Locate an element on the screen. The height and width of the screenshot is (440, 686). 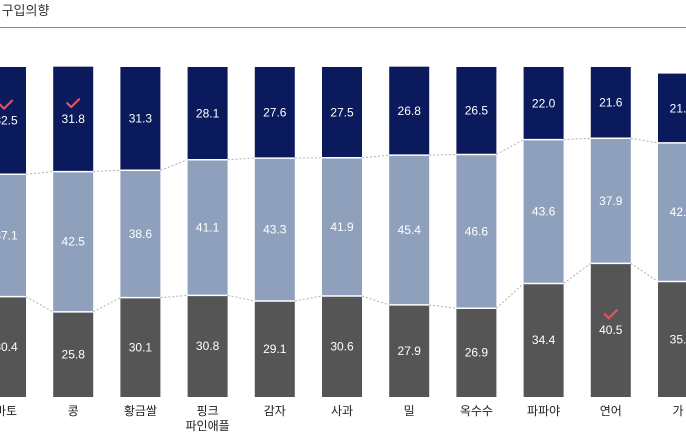
value-label-bottom-1: 25.8 is located at coordinates (74, 354).